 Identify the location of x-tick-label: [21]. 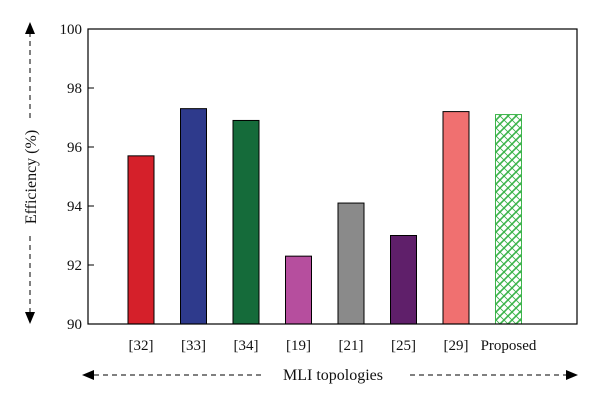
(351, 346).